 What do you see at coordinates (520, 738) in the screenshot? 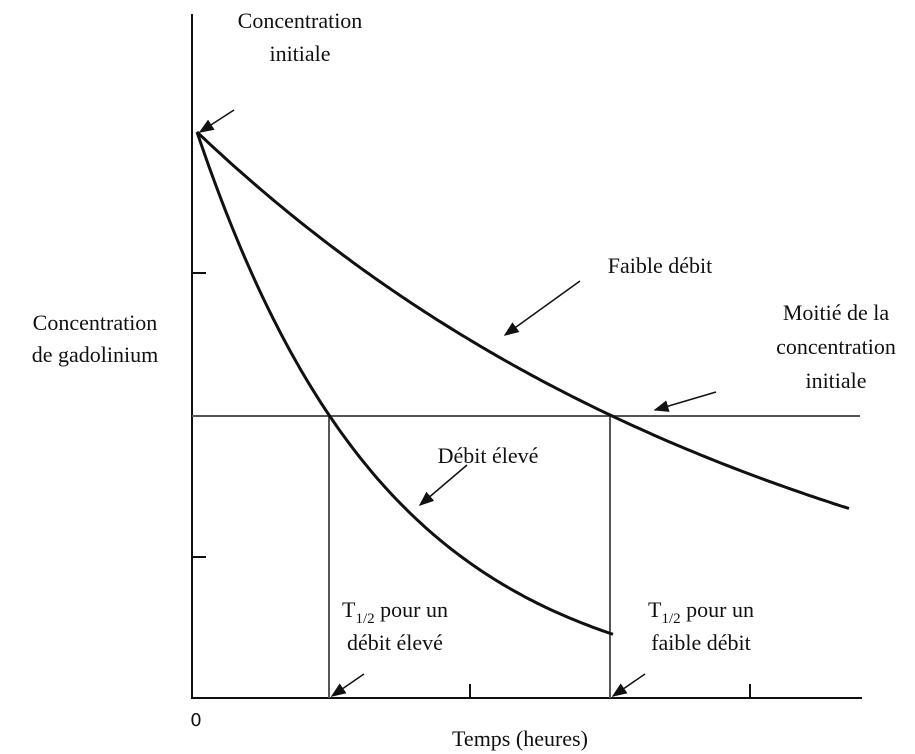
I see `x-axis-label: Temps (heures)` at bounding box center [520, 738].